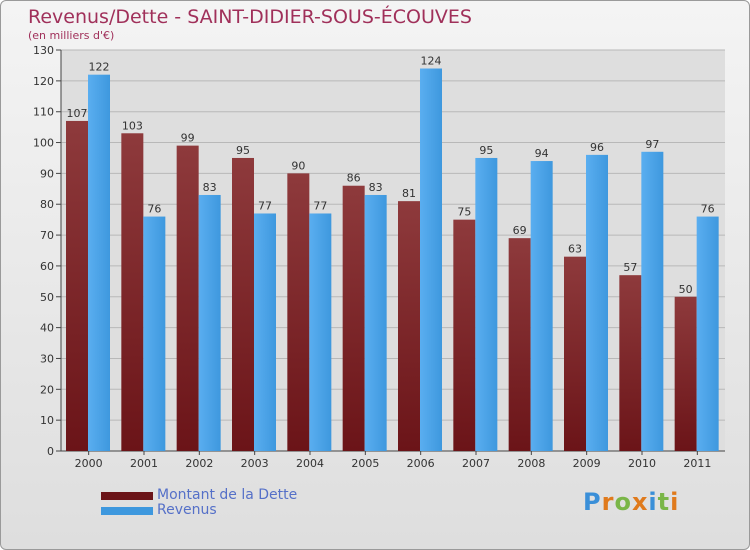 This screenshot has width=750, height=550. Describe the element at coordinates (47, 235) in the screenshot. I see `y-tick-label: 70` at that location.